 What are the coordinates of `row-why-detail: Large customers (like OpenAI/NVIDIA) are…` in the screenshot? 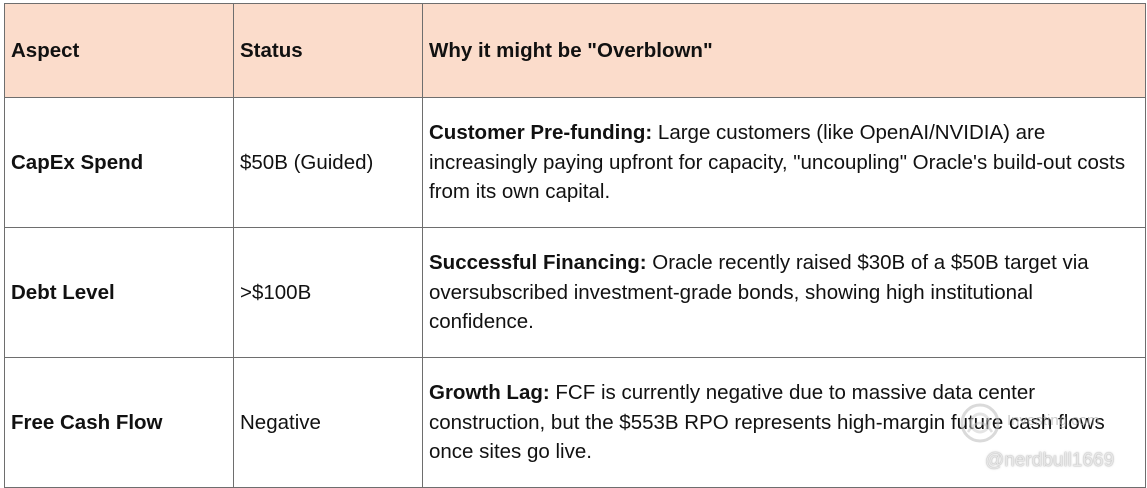 It's located at (777, 162).